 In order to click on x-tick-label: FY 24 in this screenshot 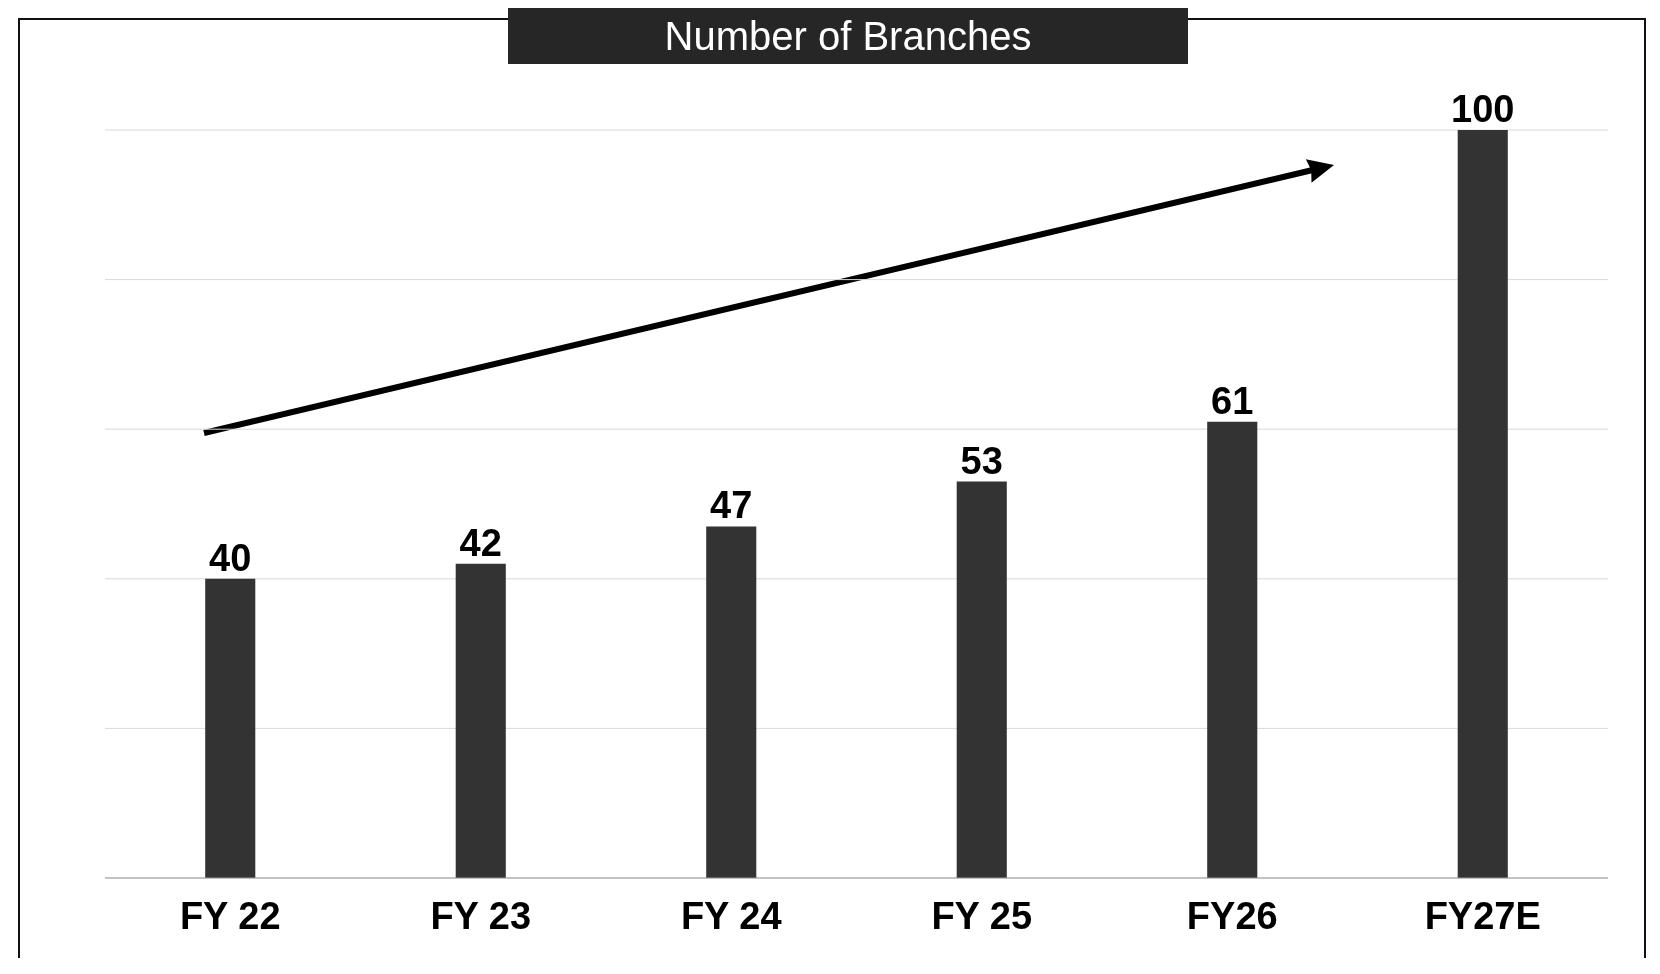, I will do `click(731, 915)`.